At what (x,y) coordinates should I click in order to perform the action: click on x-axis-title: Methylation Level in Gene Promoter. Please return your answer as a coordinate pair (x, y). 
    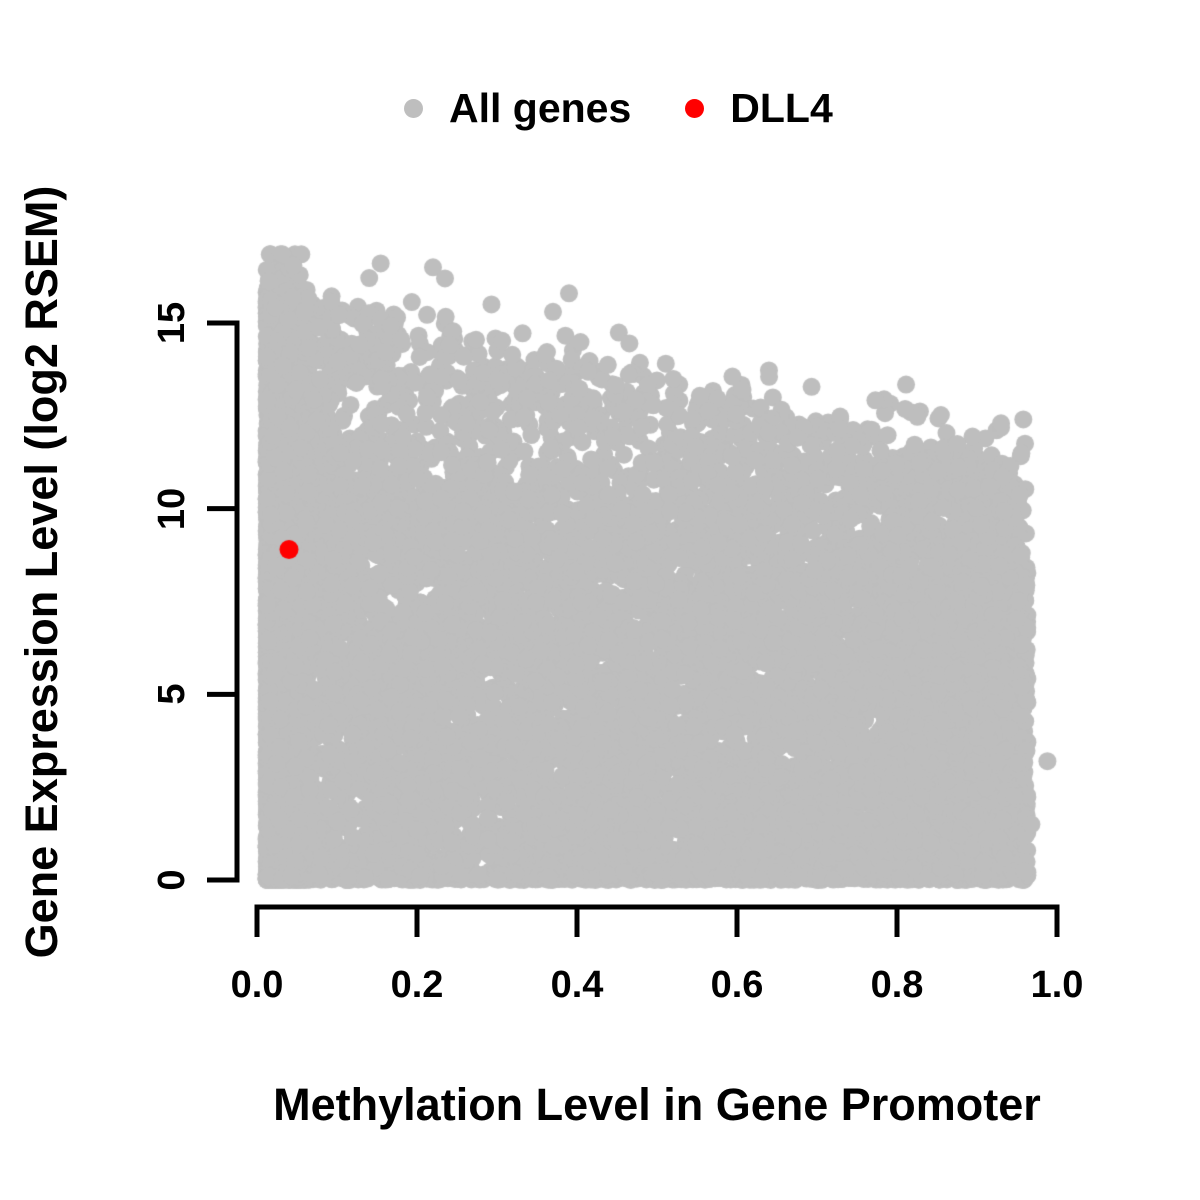
    Looking at the image, I should click on (657, 1104).